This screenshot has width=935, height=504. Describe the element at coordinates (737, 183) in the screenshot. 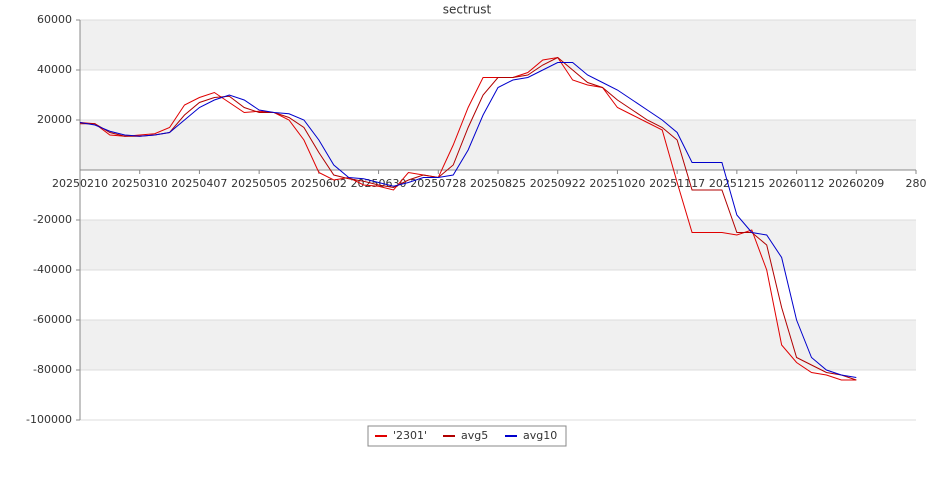

I see `x-tick-label: 20251215` at that location.